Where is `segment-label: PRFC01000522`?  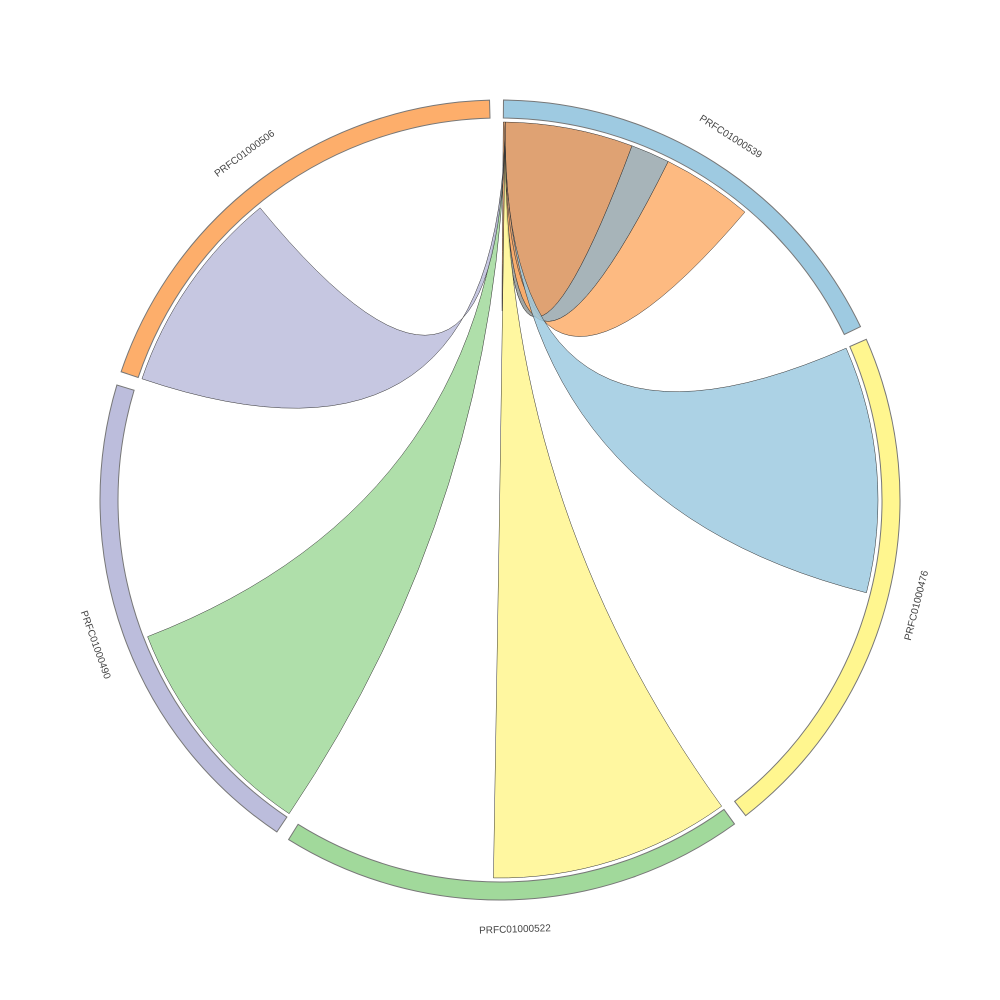 segment-label: PRFC01000522 is located at coordinates (515, 930).